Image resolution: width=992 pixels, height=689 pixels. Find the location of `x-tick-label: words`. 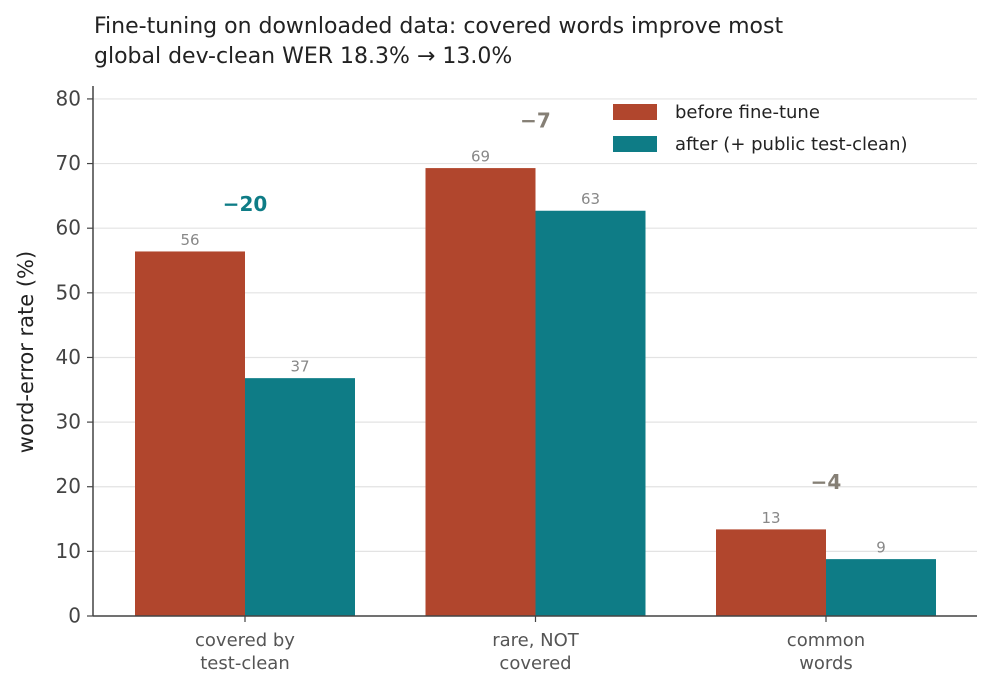

x-tick-label: words is located at coordinates (826, 663).